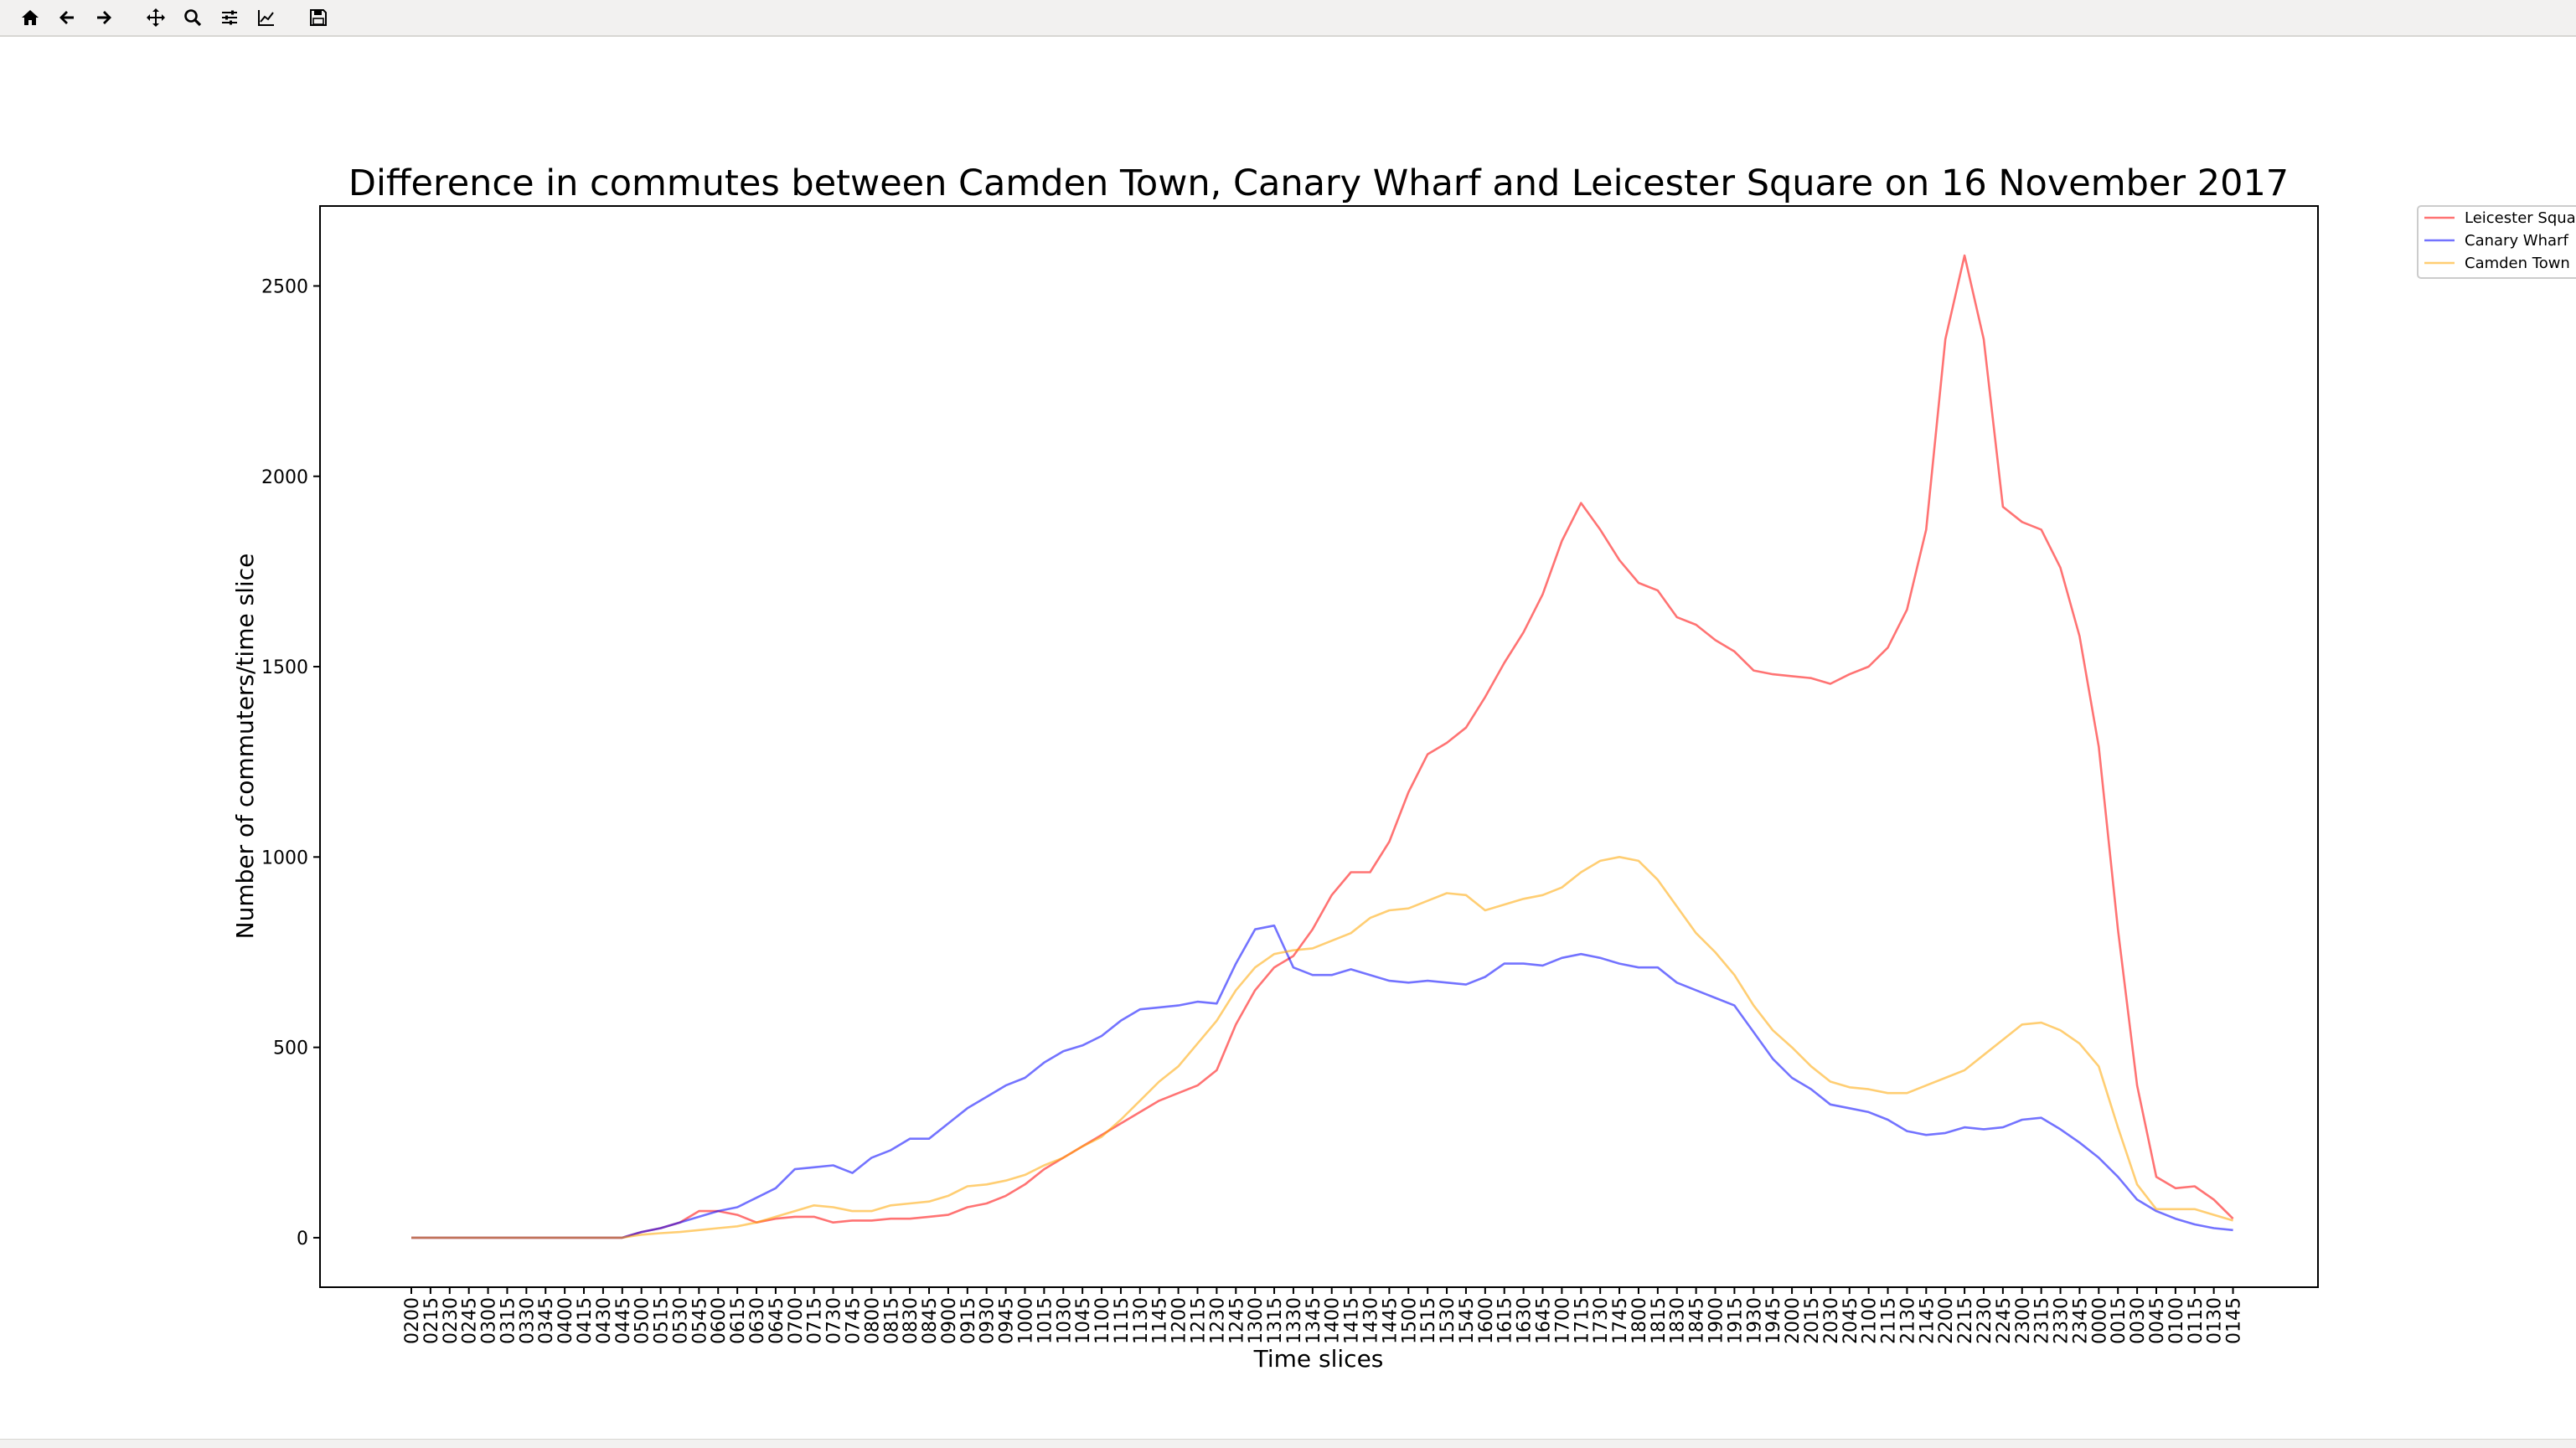 The height and width of the screenshot is (1448, 2576). I want to click on x-tick-label: 0215, so click(431, 1320).